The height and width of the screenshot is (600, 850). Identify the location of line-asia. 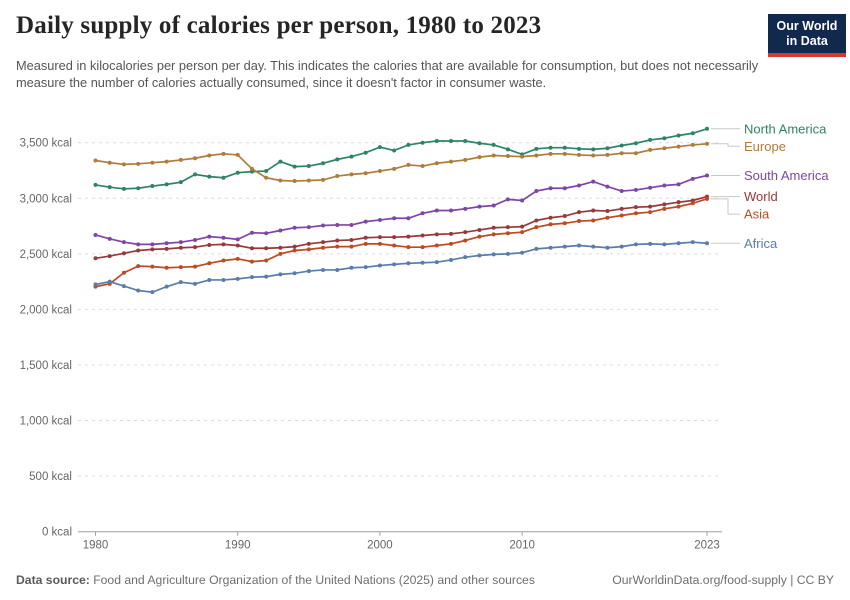
(401, 243).